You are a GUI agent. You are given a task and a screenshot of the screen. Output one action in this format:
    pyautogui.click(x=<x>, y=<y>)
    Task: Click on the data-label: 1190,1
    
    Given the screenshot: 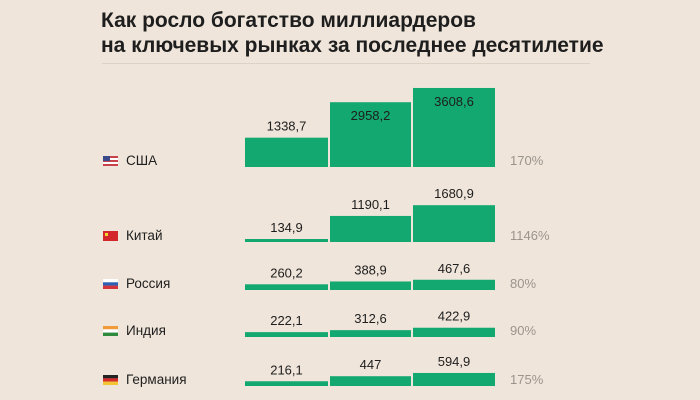 What is the action you would take?
    pyautogui.click(x=370, y=204)
    